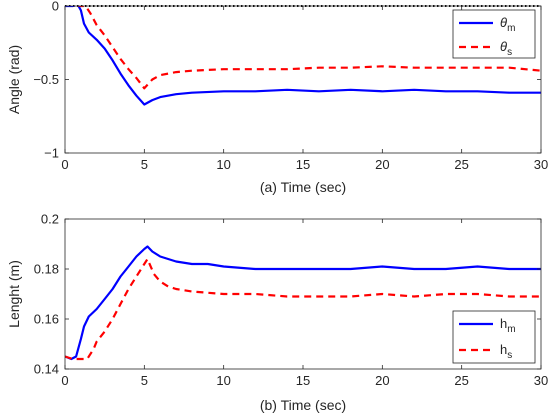  I want to click on y-tick-label: 0.14, so click(46, 369).